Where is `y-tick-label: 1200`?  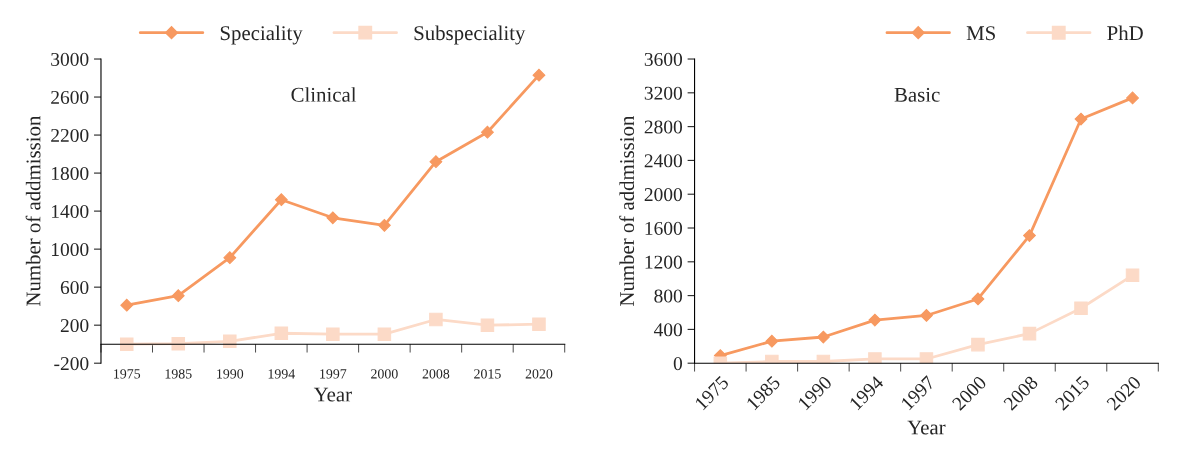 y-tick-label: 1200 is located at coordinates (664, 262).